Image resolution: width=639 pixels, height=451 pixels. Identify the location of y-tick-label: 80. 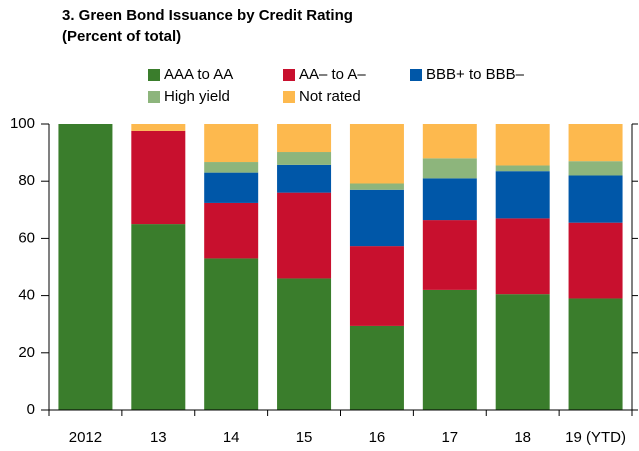
(26, 180).